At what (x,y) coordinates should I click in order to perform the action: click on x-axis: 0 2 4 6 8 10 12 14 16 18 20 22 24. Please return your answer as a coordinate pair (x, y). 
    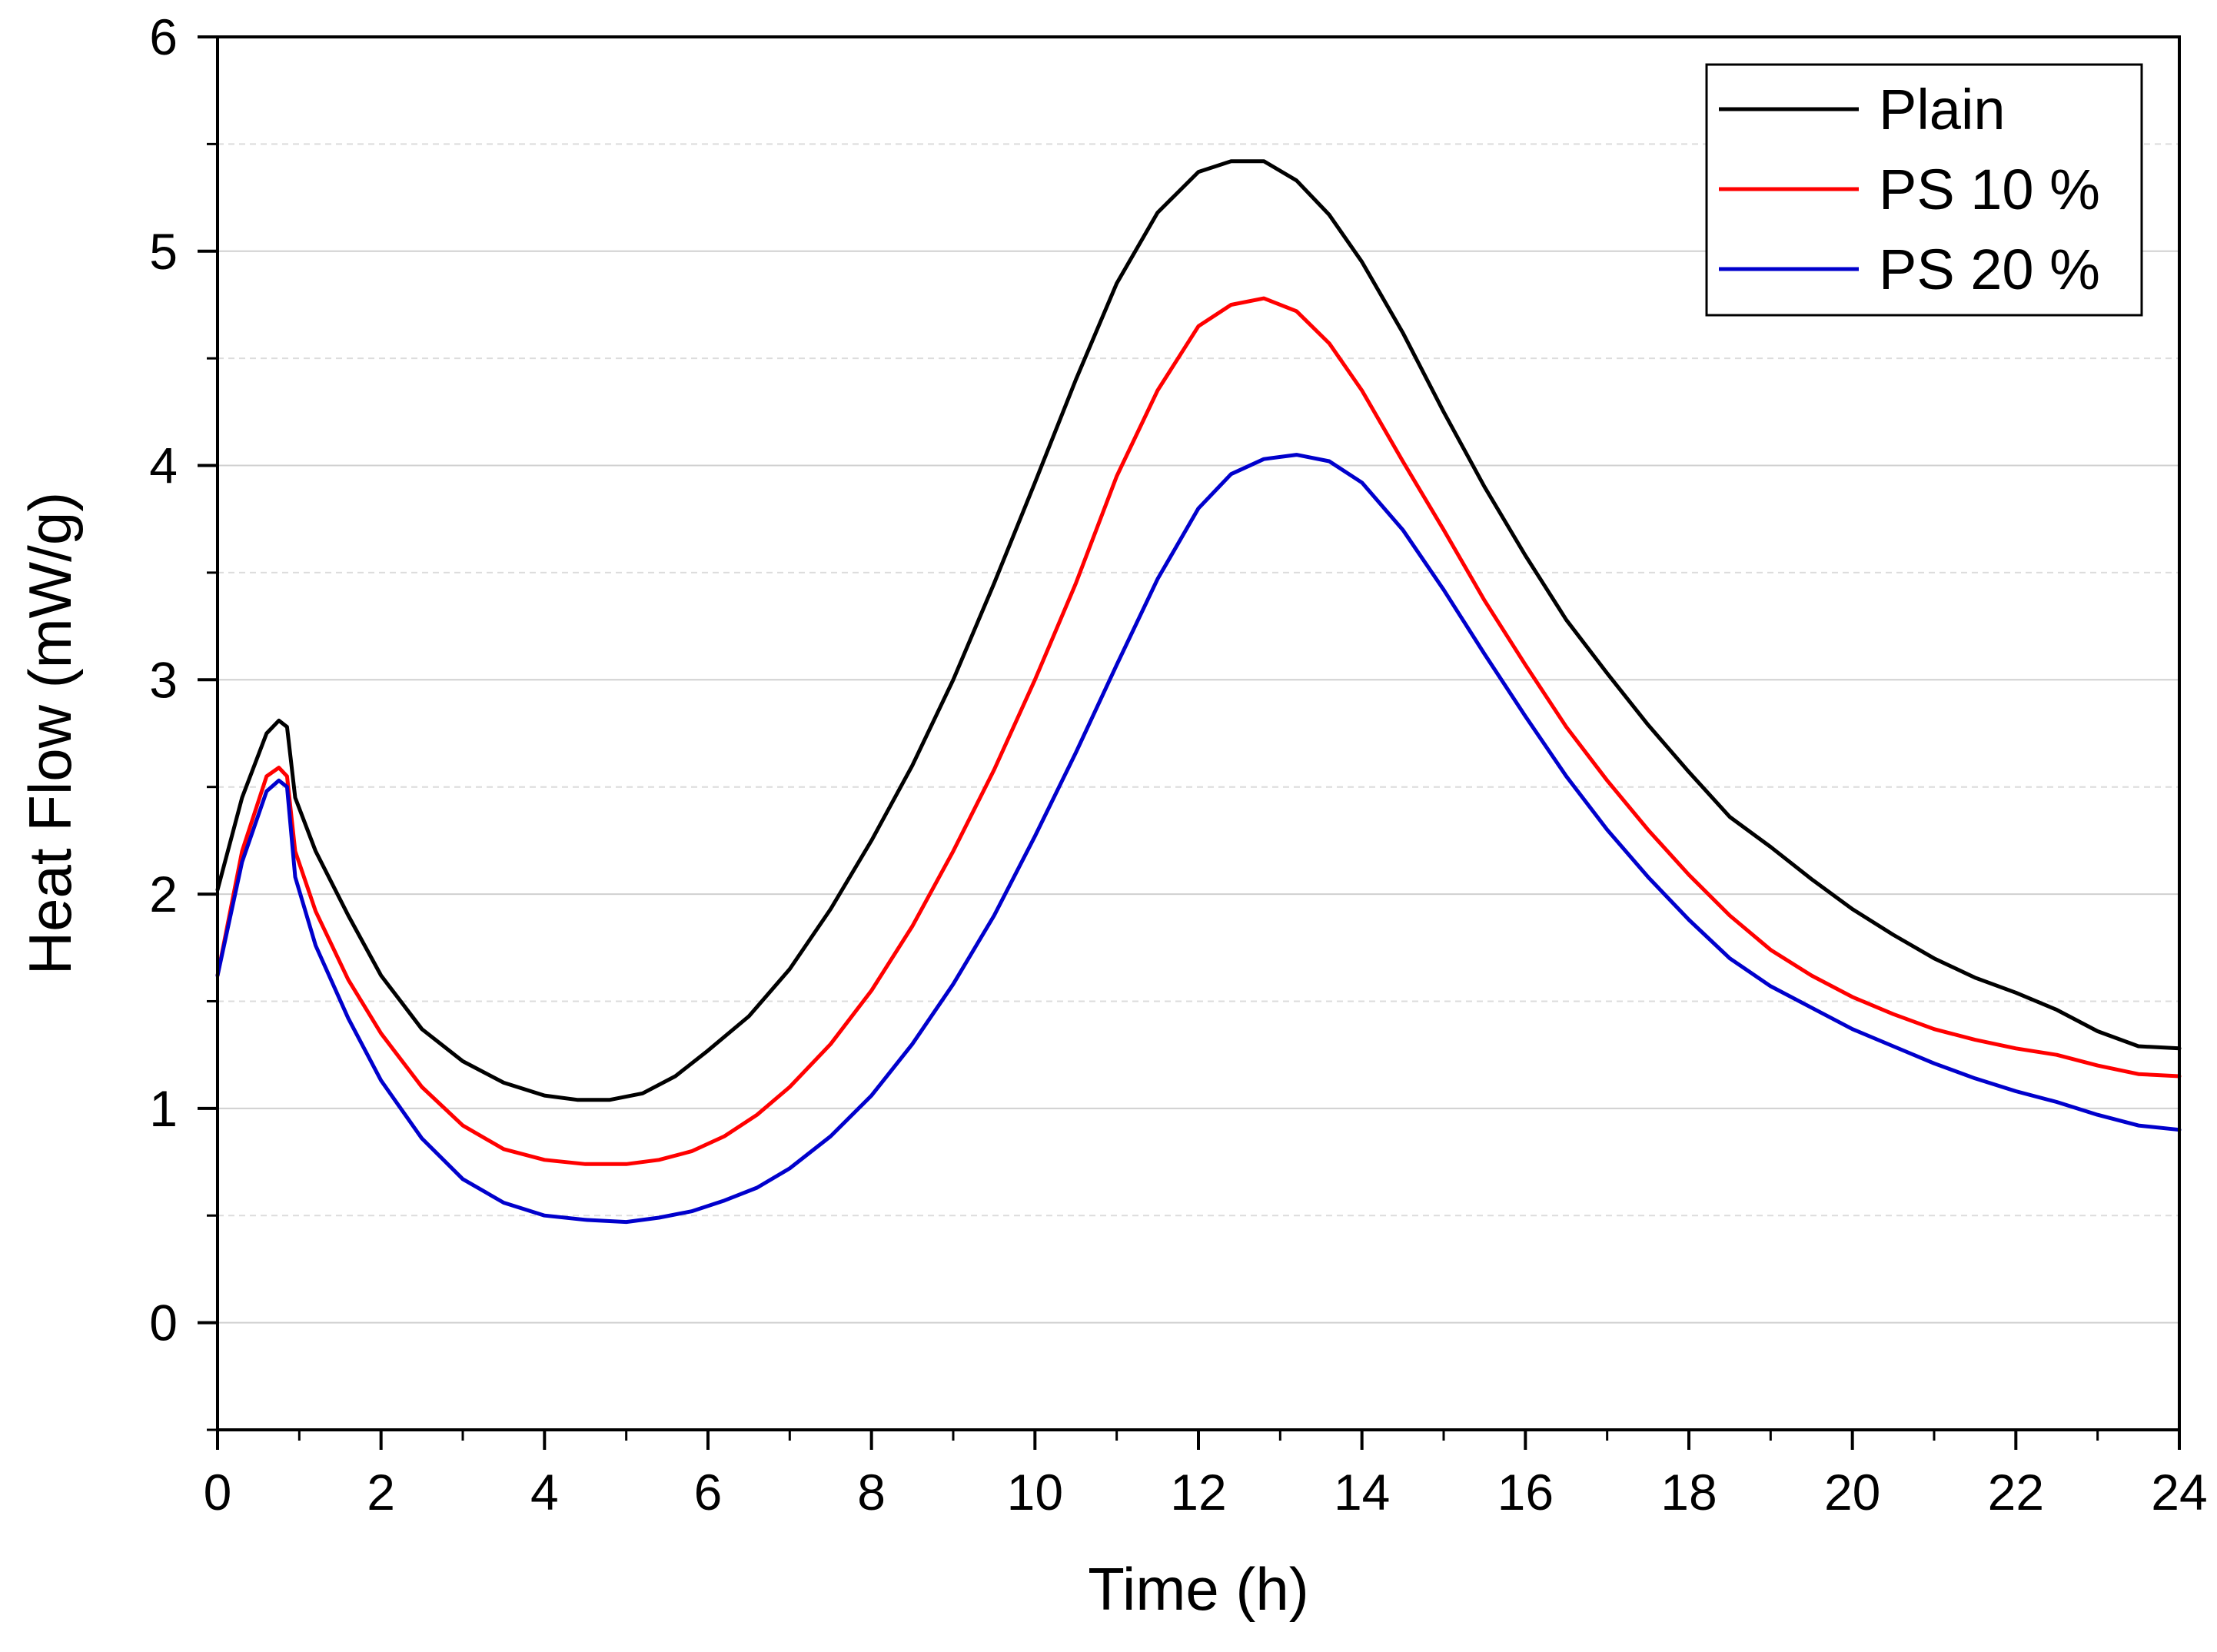
    Looking at the image, I should click on (1206, 1475).